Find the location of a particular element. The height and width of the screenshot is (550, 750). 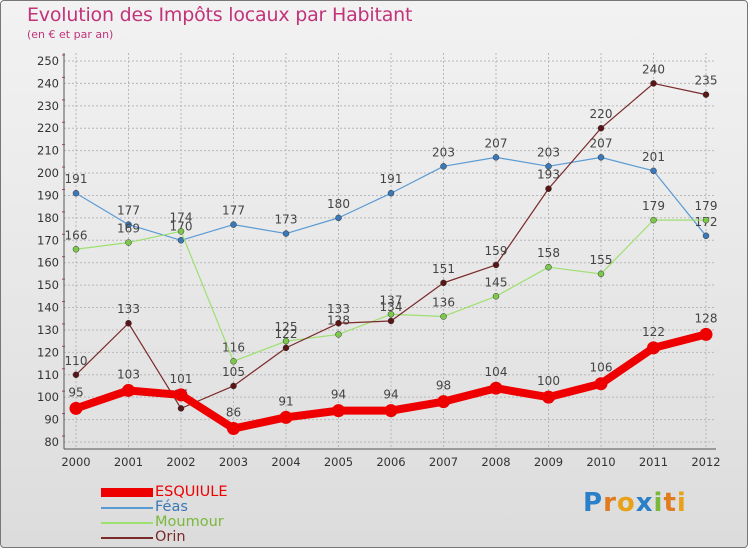

y-tick-label: 120 is located at coordinates (48, 352).